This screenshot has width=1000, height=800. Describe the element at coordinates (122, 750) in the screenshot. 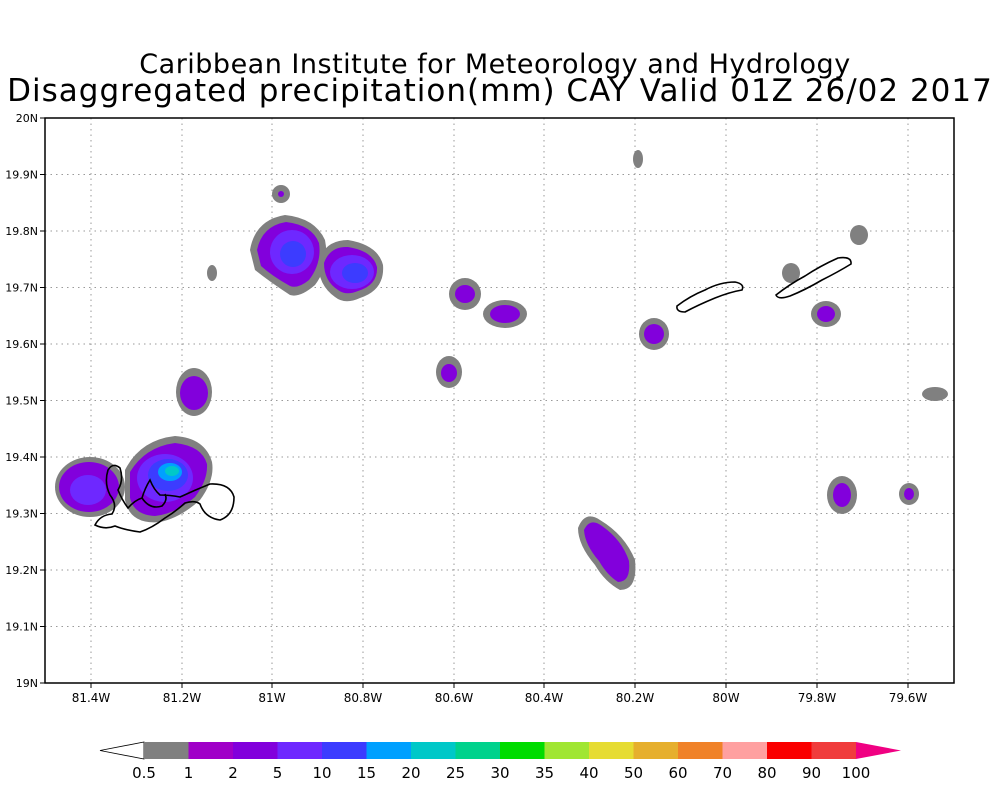

I see `legend-swatch-low` at that location.